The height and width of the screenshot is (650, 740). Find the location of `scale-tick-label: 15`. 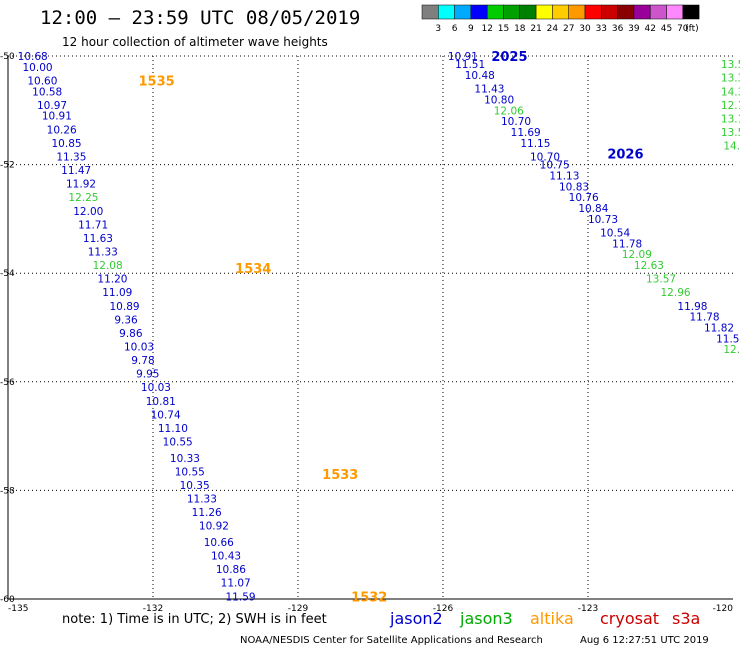

scale-tick-label: 15 is located at coordinates (503, 29).